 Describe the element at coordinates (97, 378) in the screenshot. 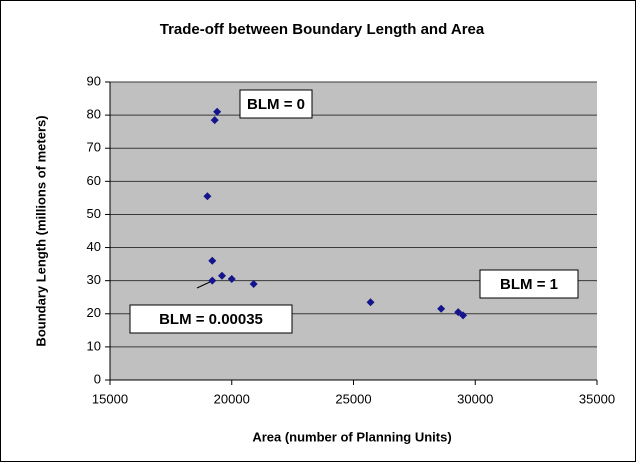

I see `y-tick-label: 0` at that location.